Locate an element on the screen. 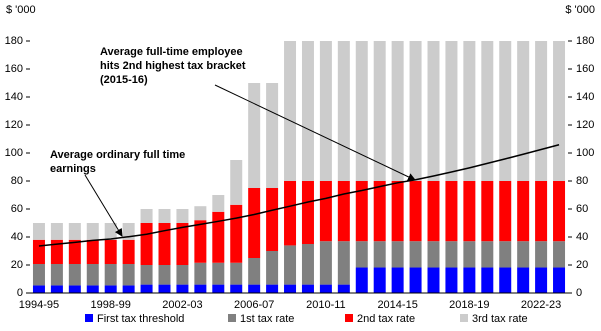 The image size is (601, 331). x-tick-label: 1994-95 is located at coordinates (39, 305).